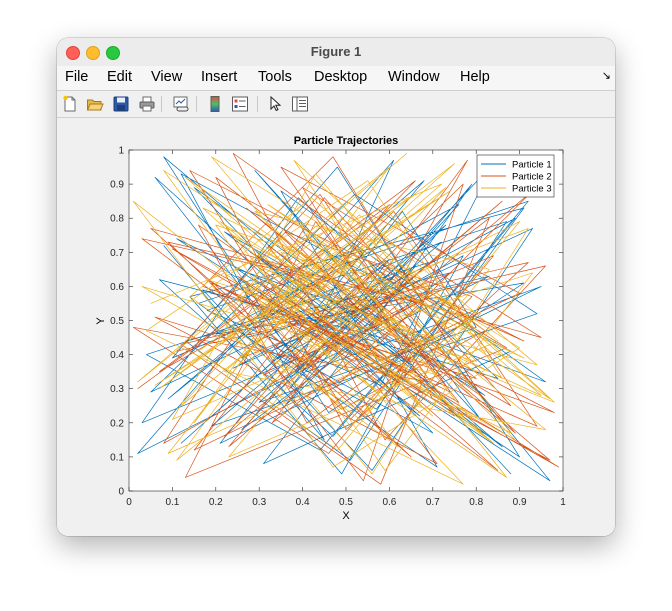  What do you see at coordinates (476, 502) in the screenshot?
I see `x-tick-label: 0.8` at bounding box center [476, 502].